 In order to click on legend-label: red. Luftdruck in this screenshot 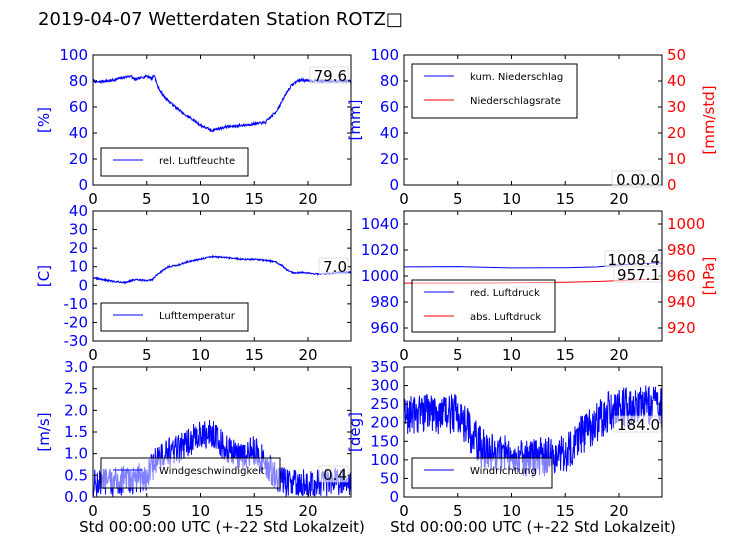, I will do `click(505, 293)`.